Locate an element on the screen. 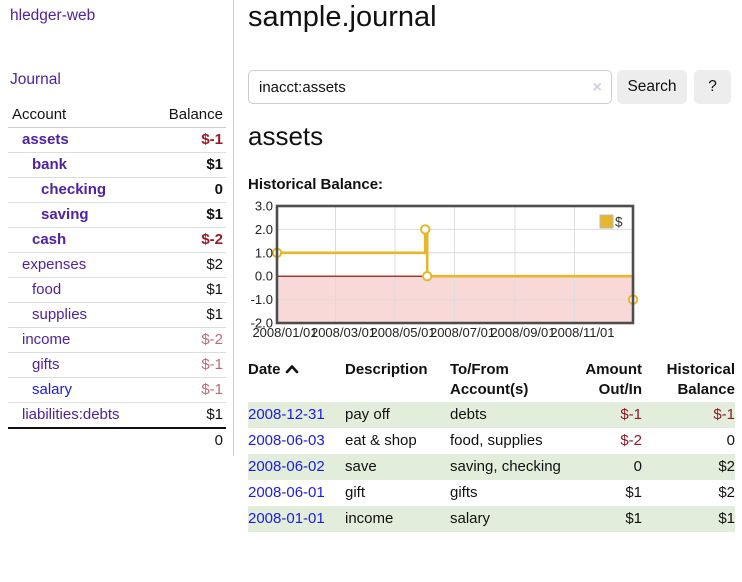 The image size is (742, 582). sort-asc-icon is located at coordinates (292, 370).